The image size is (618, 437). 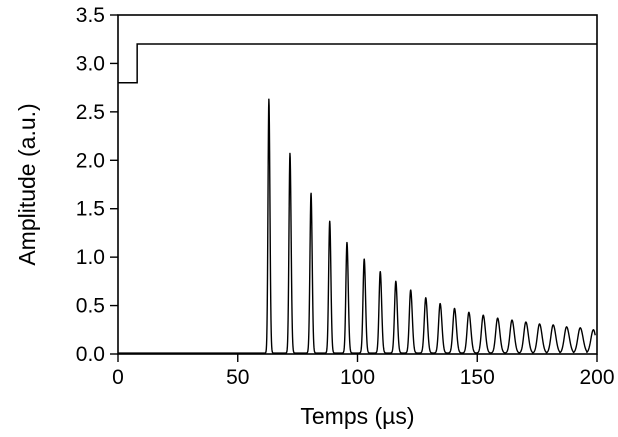 I want to click on x-tick-label: 50, so click(x=237, y=377).